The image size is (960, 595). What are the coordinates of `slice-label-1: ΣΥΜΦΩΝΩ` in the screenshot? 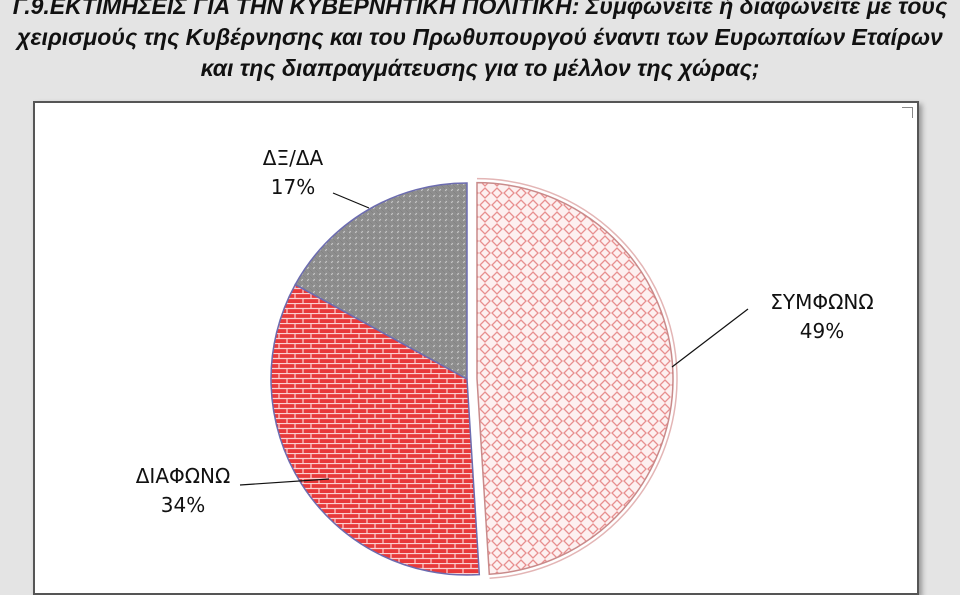 It's located at (821, 302).